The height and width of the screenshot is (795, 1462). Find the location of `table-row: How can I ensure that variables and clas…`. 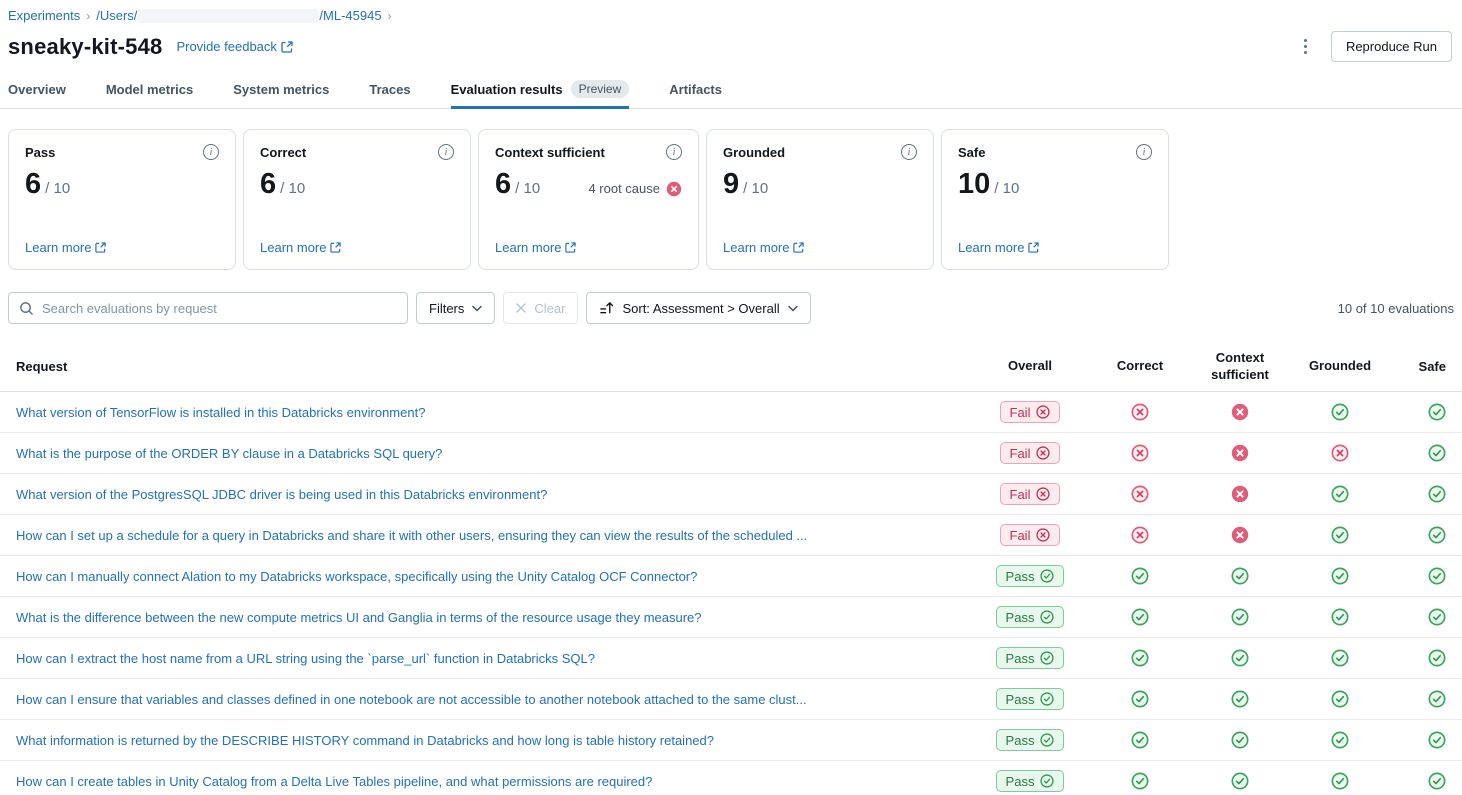

table-row: How can I ensure that variables and clas… is located at coordinates (731, 699).